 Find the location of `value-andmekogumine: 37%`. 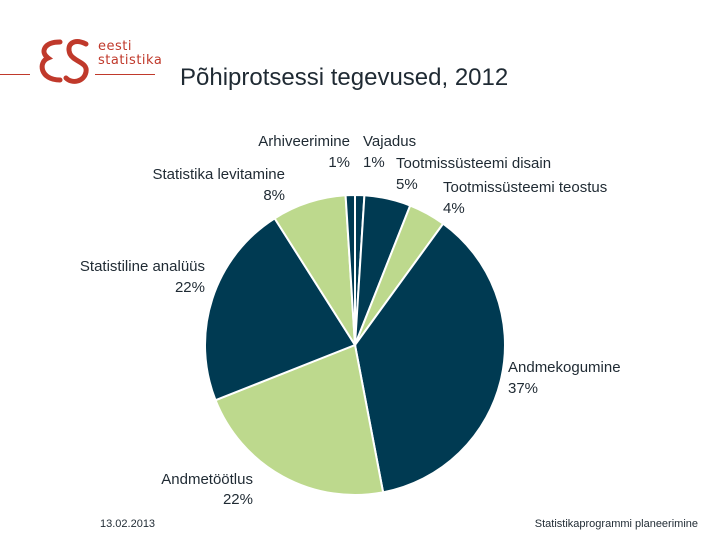

value-andmekogumine: 37% is located at coordinates (523, 388).